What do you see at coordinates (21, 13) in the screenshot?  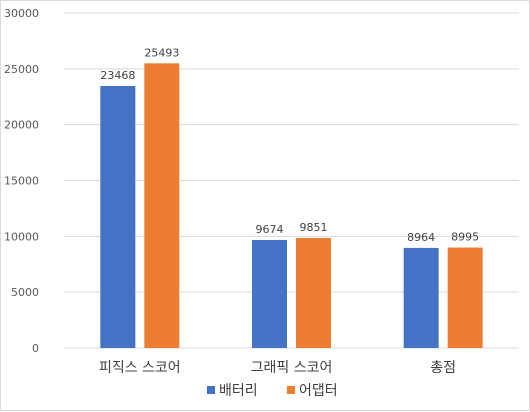 I see `y-tick-label: 30000` at bounding box center [21, 13].